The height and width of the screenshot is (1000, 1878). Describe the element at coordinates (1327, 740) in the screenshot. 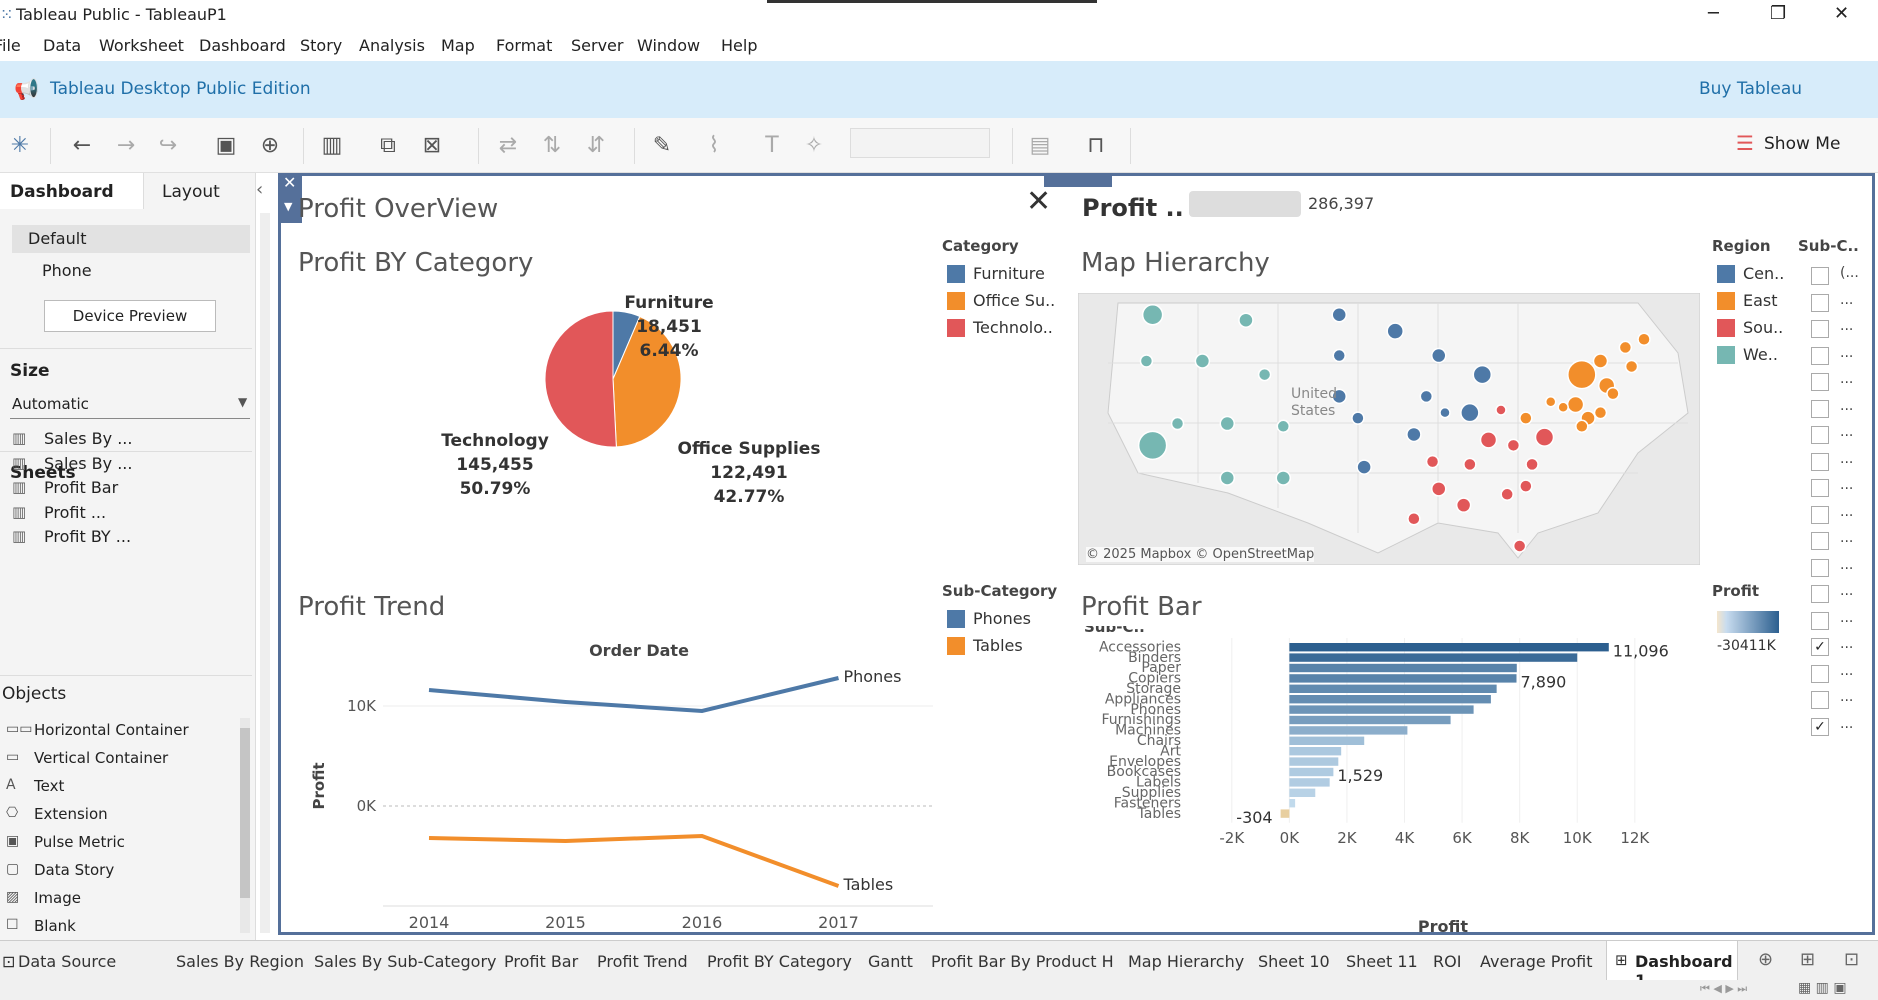

I see `bar-chairs` at that location.